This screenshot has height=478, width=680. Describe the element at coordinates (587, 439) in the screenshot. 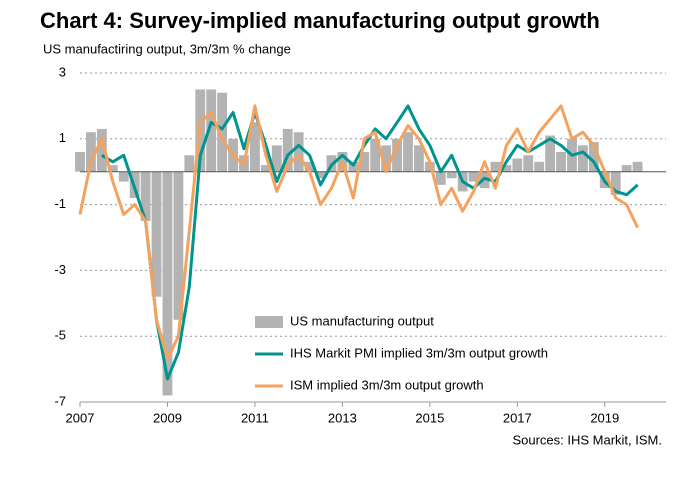

I see `source-note: Sources: IHS Markit, ISM.` at that location.